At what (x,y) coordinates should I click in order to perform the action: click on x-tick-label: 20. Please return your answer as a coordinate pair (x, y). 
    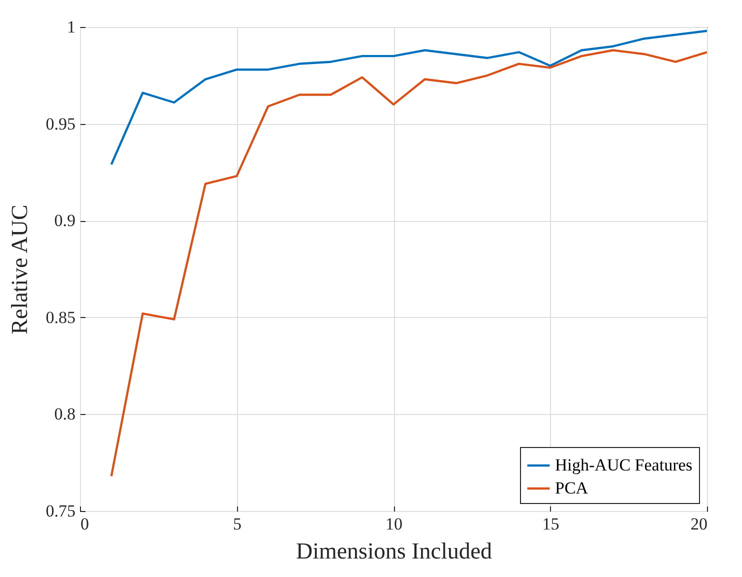
    Looking at the image, I should click on (699, 524).